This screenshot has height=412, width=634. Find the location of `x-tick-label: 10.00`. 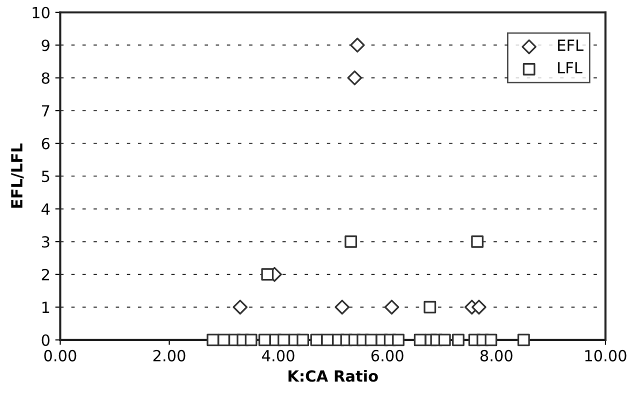

x-tick-label: 10.00 is located at coordinates (605, 356).